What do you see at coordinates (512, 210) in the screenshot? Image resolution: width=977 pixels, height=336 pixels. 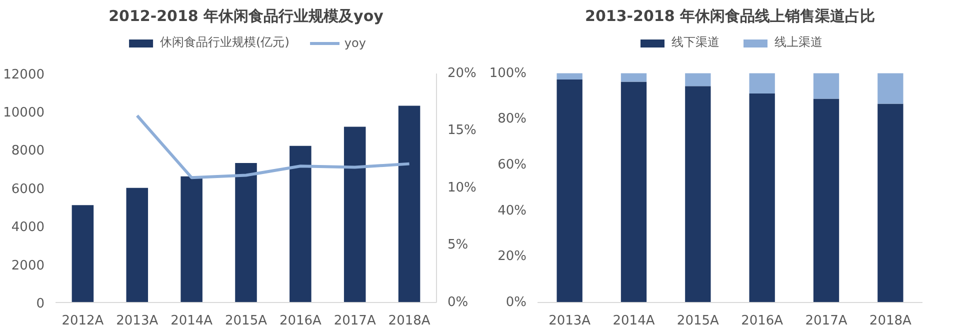 I see `y-tick-label: 40%` at bounding box center [512, 210].